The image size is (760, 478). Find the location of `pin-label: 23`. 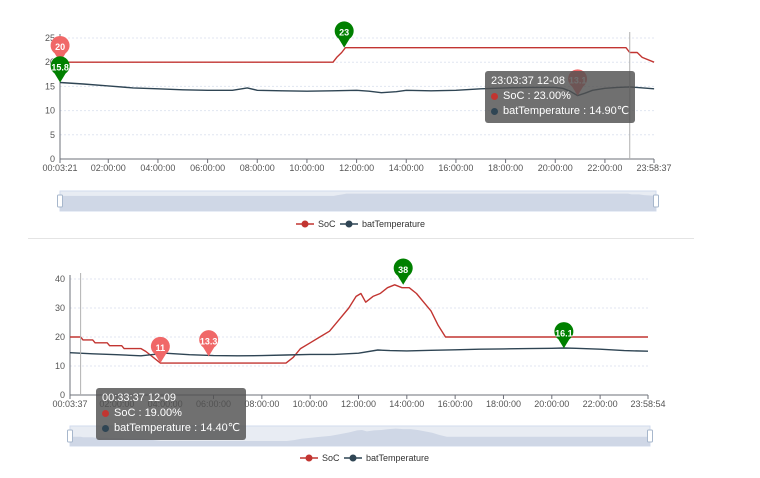

pin-label: 23 is located at coordinates (344, 33).